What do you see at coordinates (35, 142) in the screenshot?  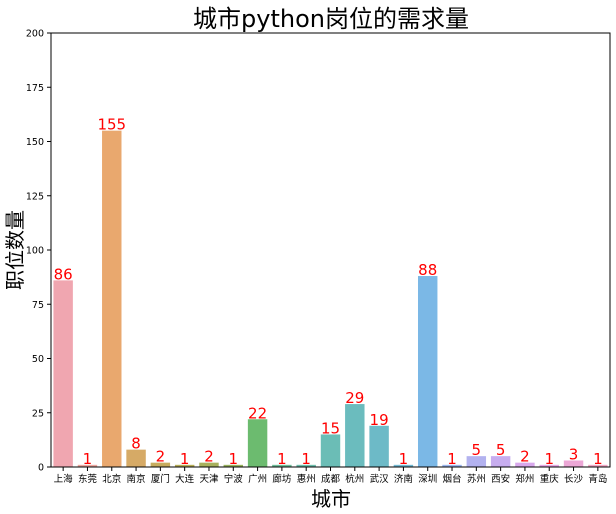 I see `y-tick-label: 150` at bounding box center [35, 142].